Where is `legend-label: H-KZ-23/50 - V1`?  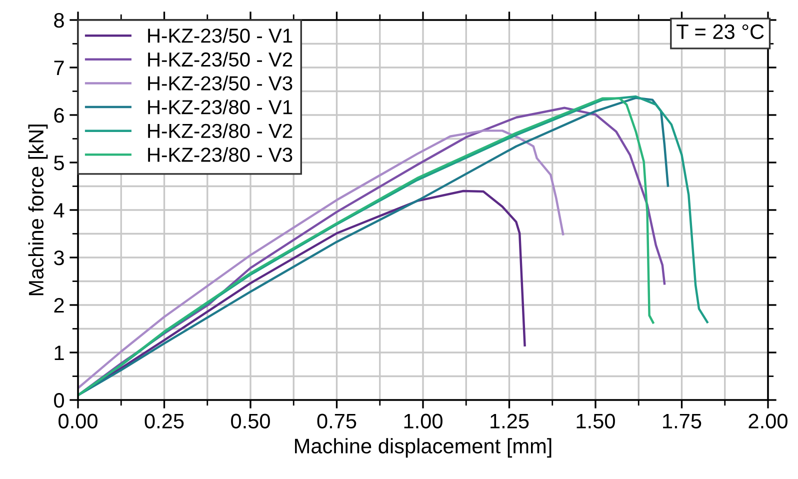
legend-label: H-KZ-23/50 - V1 is located at coordinates (220, 35).